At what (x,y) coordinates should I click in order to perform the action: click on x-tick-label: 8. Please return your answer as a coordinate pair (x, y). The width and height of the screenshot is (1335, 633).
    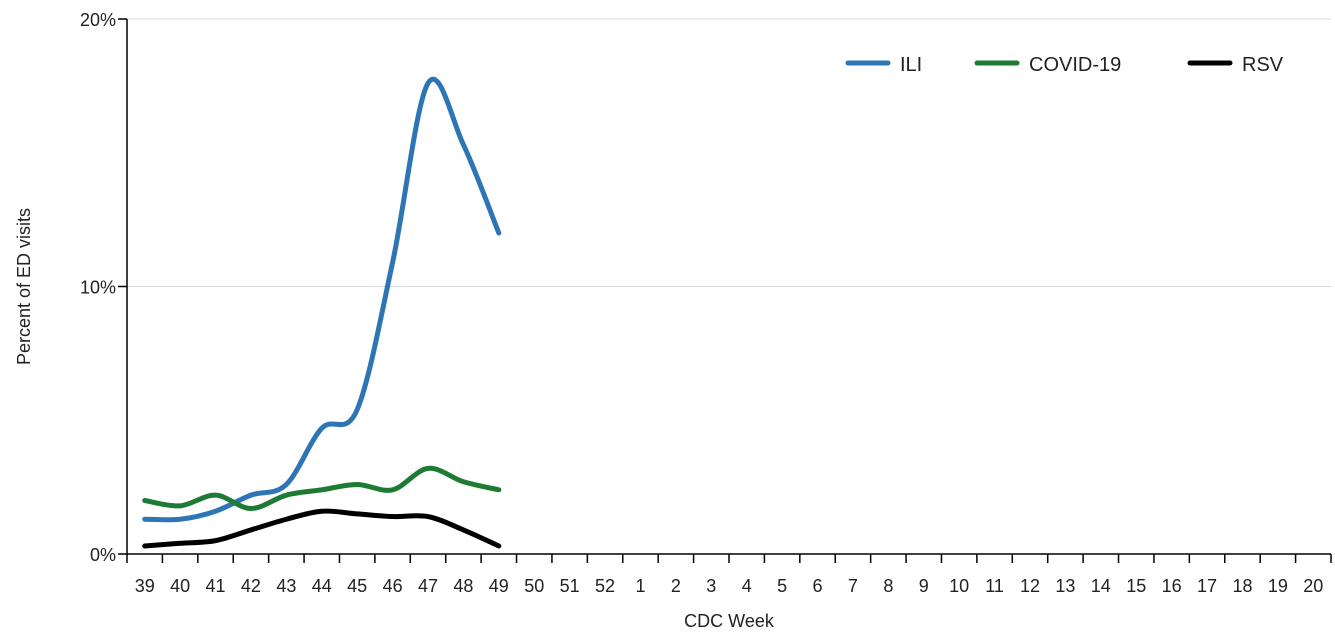
    Looking at the image, I should click on (888, 586).